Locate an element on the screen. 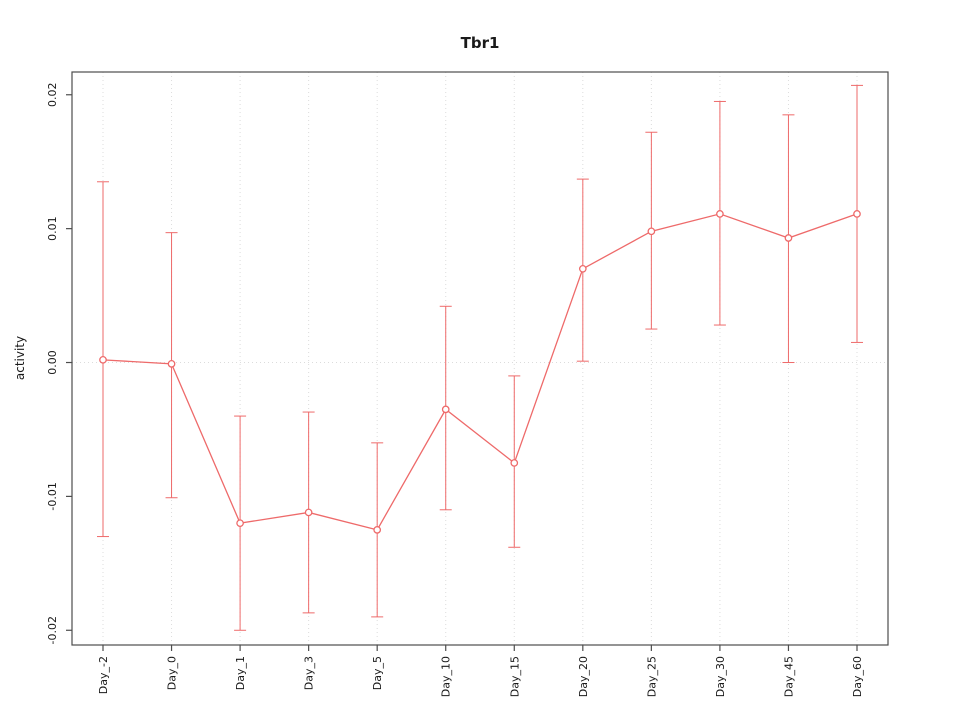  y-tick-label: 0.00 is located at coordinates (52, 362).